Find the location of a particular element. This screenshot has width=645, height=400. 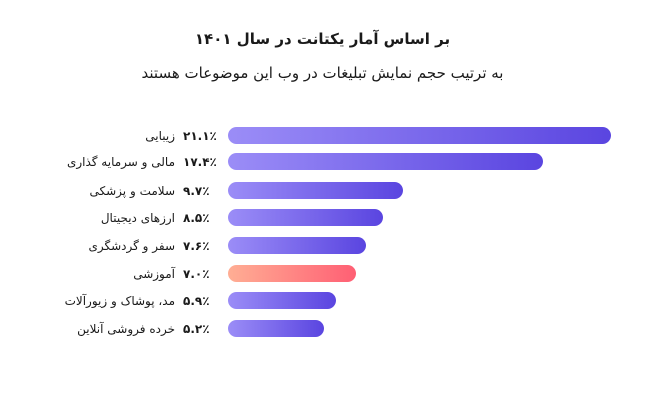

chart-row: آموزشی ۷.۰٪ is located at coordinates (322, 274).